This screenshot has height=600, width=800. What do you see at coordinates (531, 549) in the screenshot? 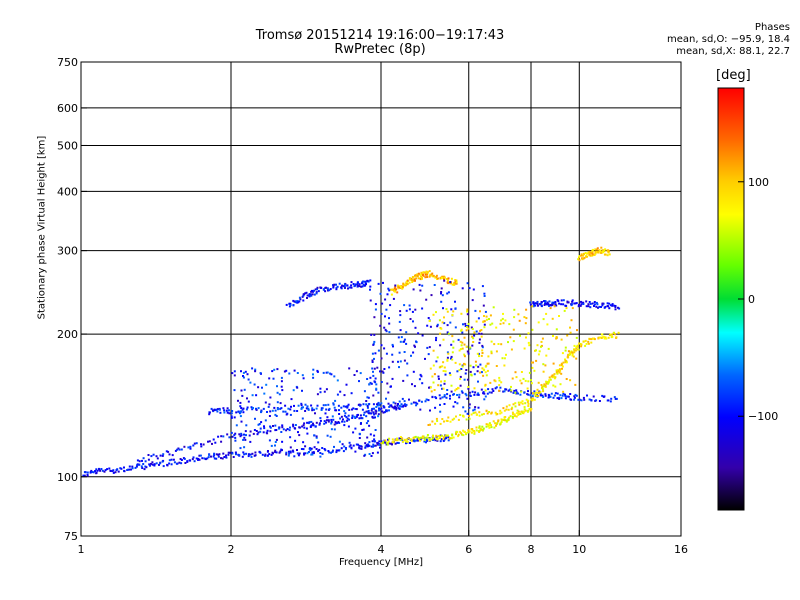
I see `x-tick-label: 8` at bounding box center [531, 549].